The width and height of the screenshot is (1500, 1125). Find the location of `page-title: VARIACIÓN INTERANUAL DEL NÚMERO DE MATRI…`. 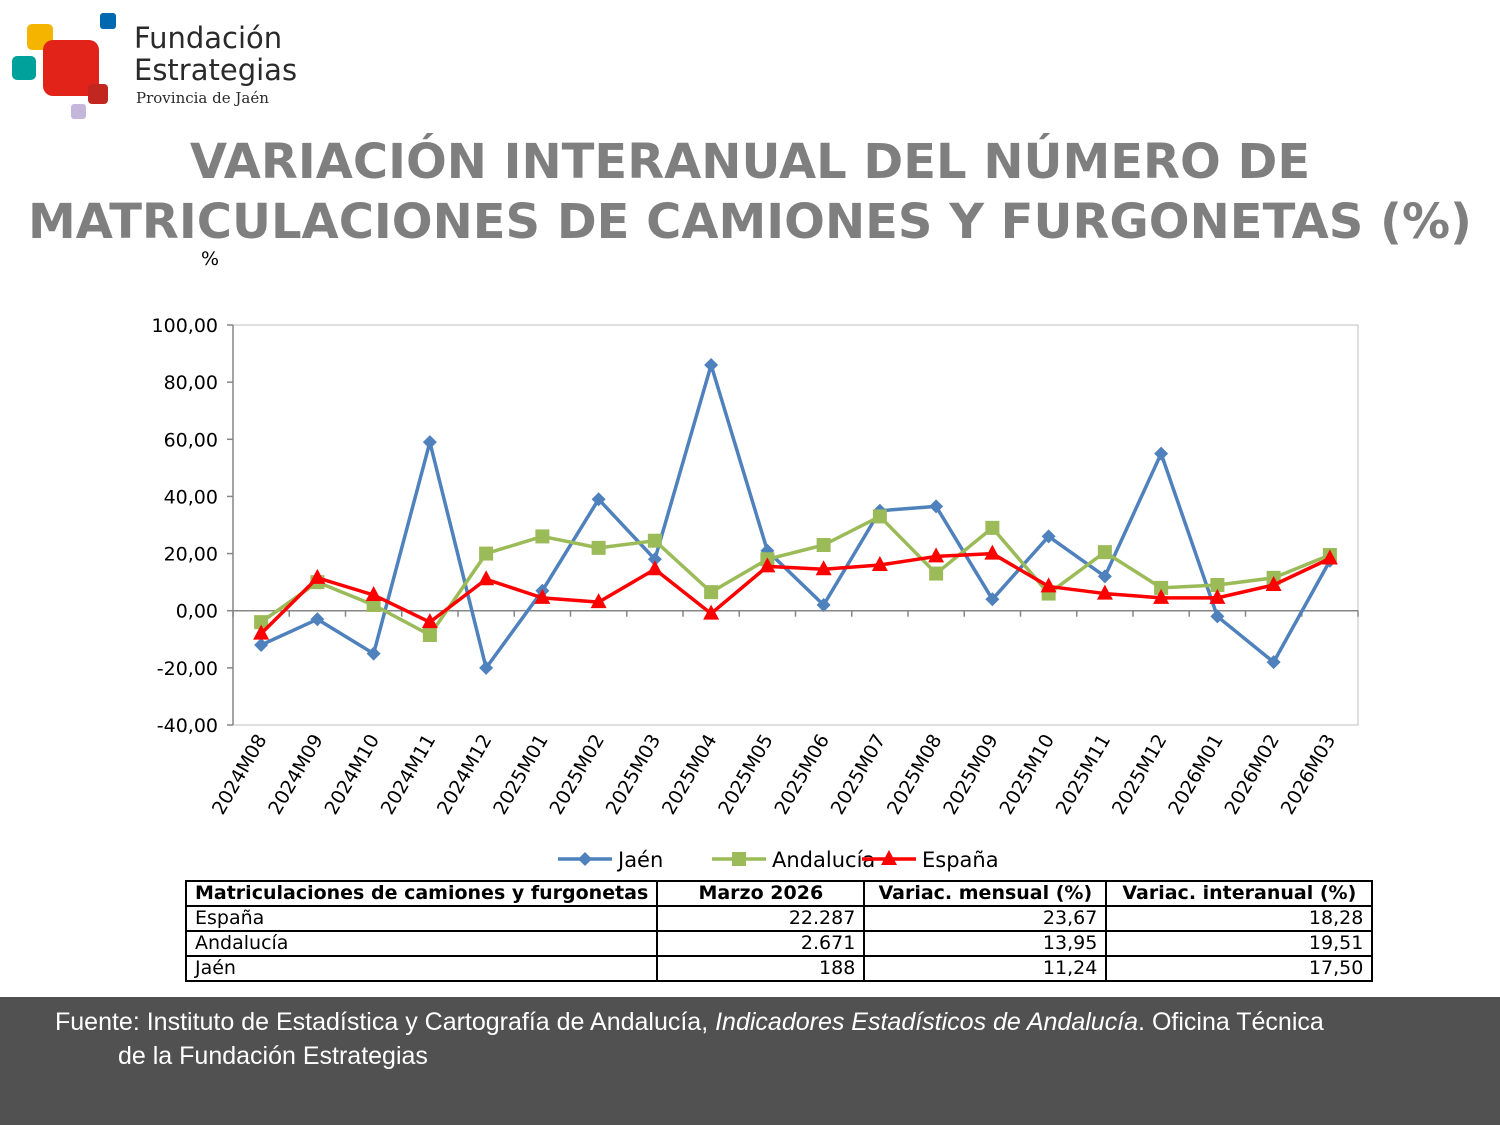

page-title: VARIACIÓN INTERANUAL DEL NÚMERO DE MATRI… is located at coordinates (750, 192).